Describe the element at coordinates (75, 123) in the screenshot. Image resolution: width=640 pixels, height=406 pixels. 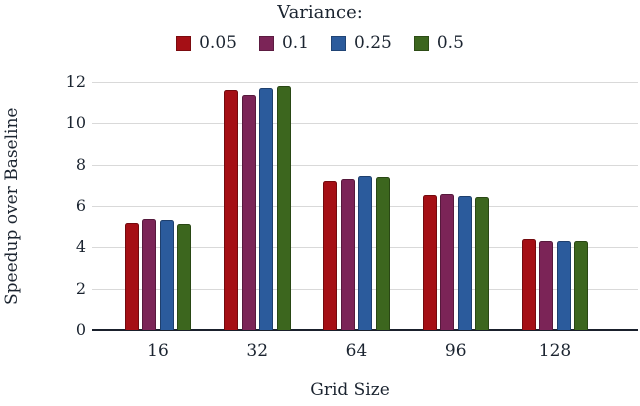
I see `y-tick-10: 10` at that location.